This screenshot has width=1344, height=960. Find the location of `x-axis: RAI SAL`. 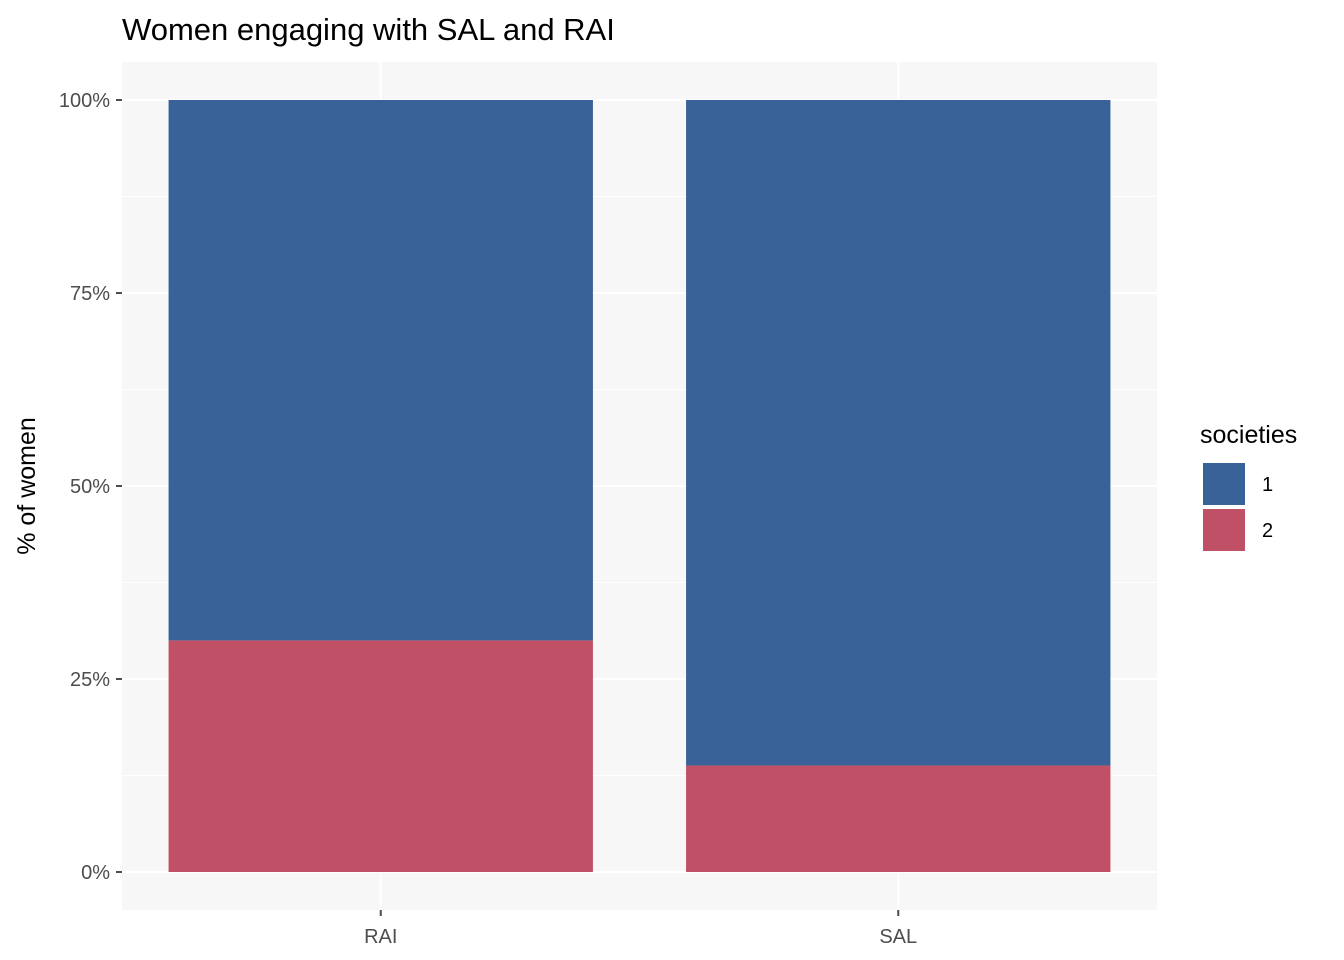

x-axis: RAI SAL is located at coordinates (640, 929).